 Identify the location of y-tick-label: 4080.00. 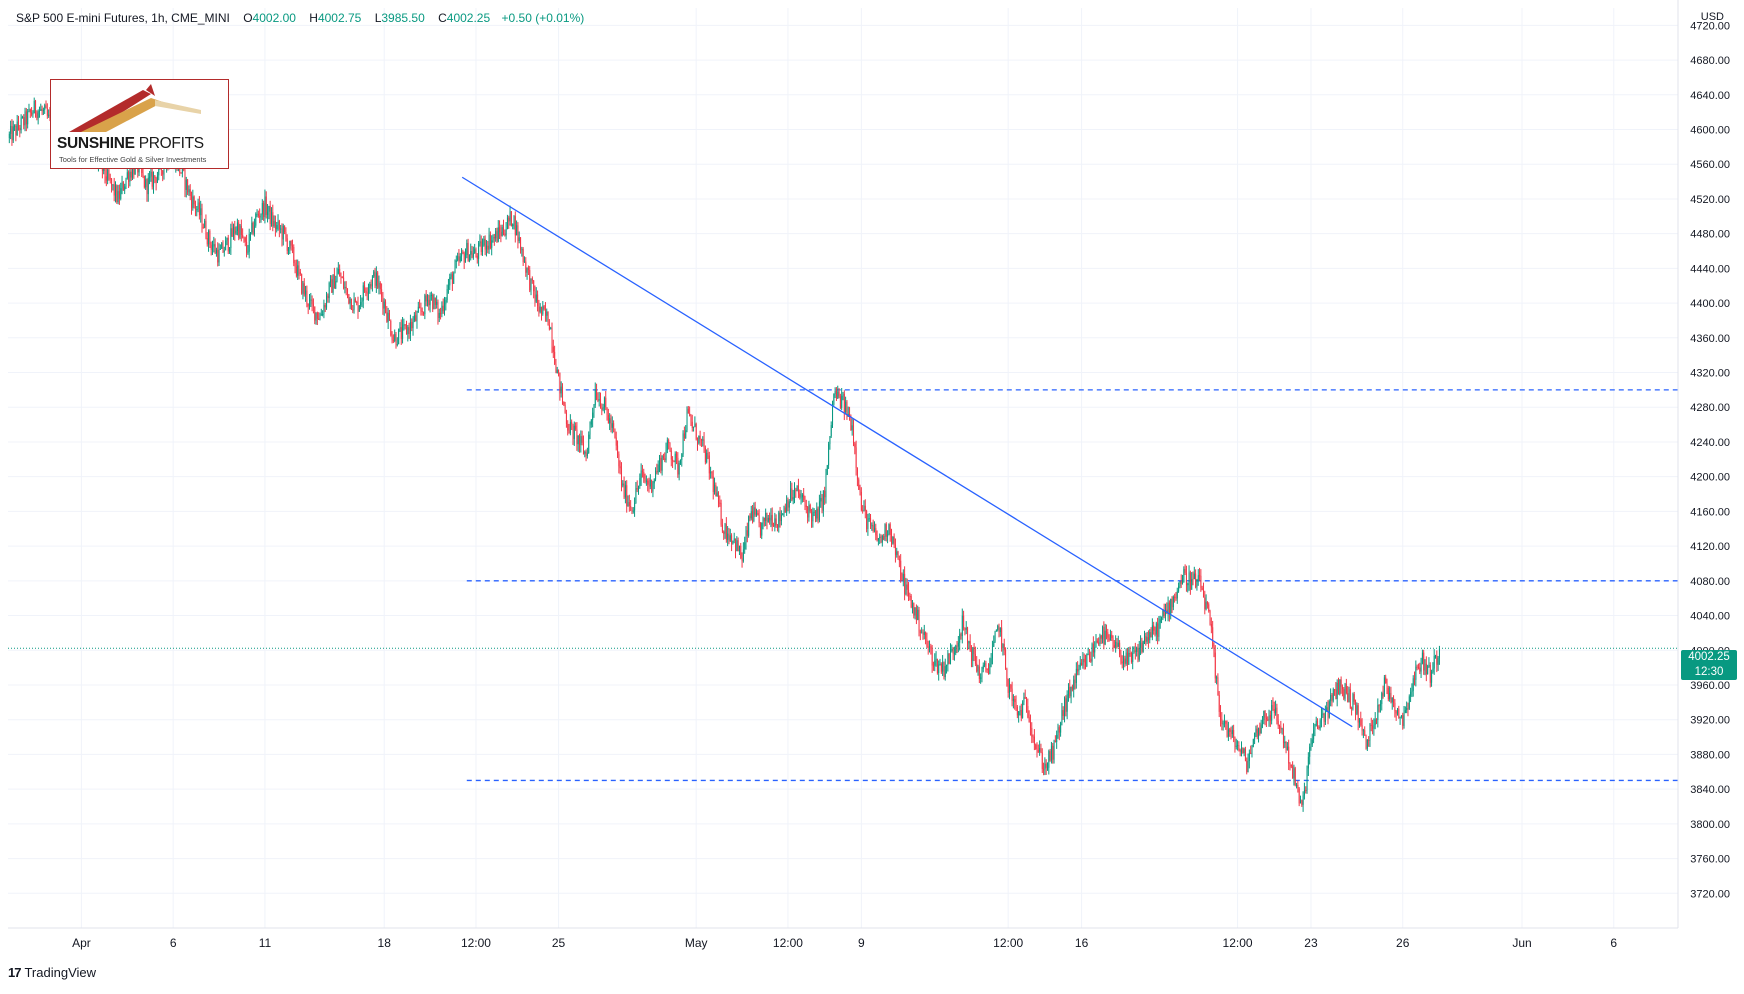
(1710, 582).